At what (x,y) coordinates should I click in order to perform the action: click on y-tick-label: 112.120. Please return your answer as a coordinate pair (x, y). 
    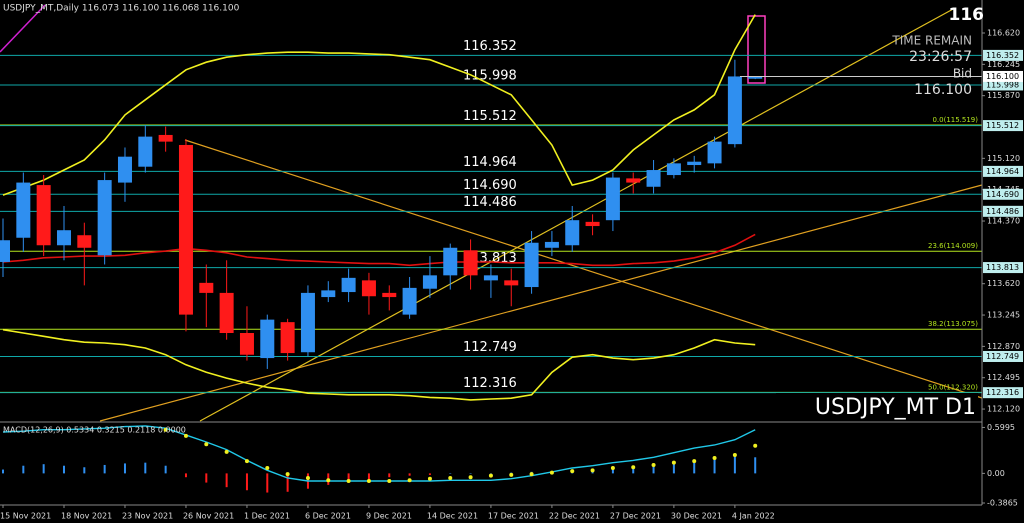
    Looking at the image, I should click on (1003, 409).